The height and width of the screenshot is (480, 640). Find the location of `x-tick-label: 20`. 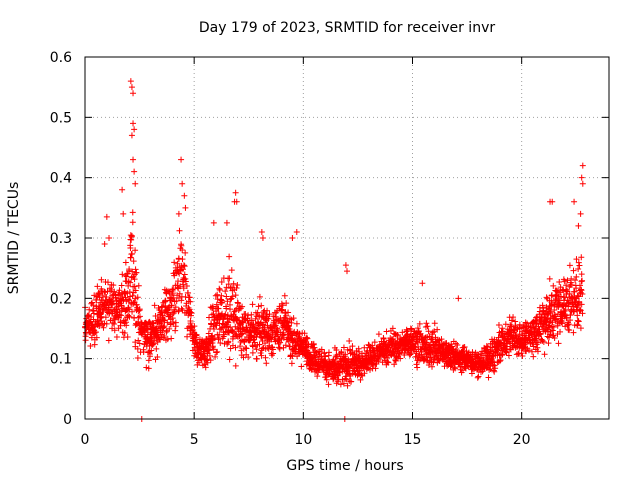

x-tick-label: 20 is located at coordinates (522, 440).